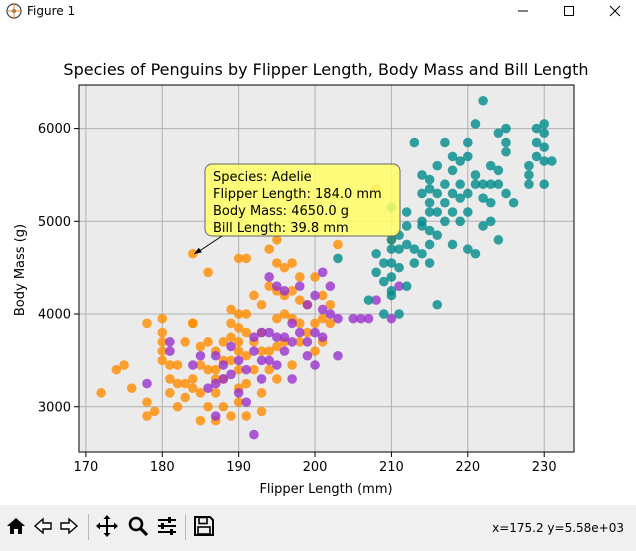  Describe the element at coordinates (16, 526) in the screenshot. I see `home-button` at that location.